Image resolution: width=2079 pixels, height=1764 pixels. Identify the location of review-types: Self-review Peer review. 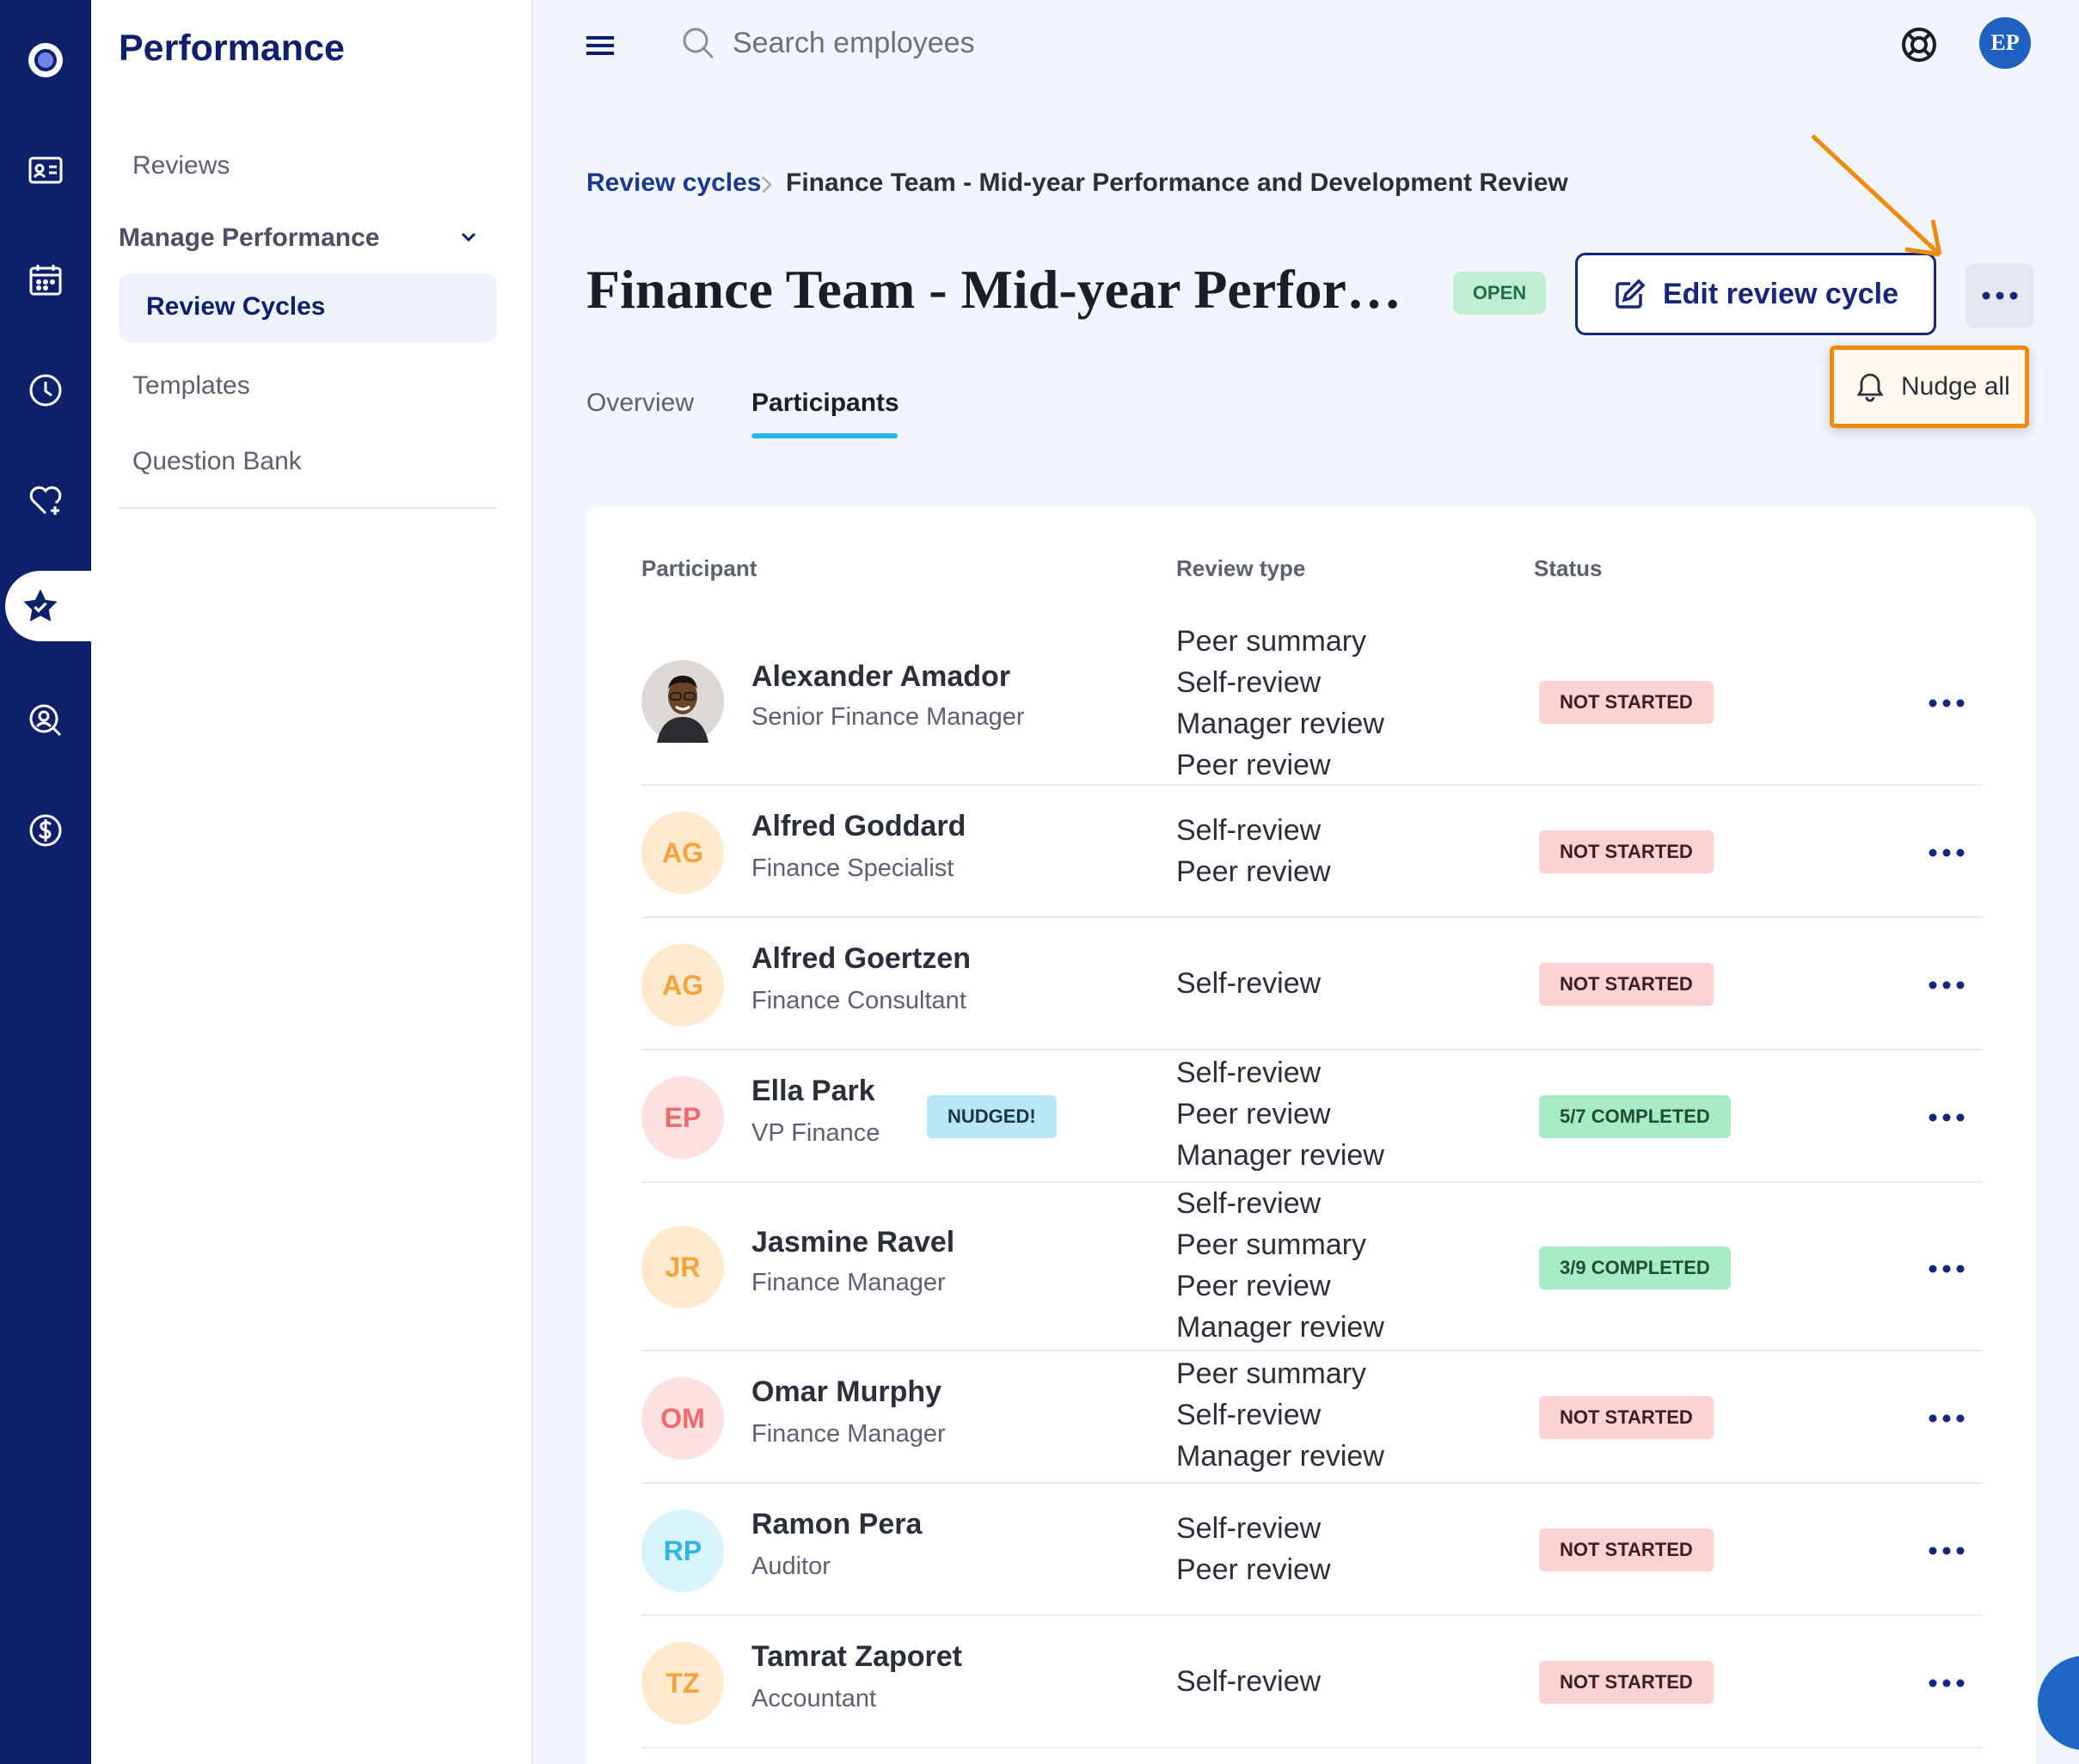
(1253, 851).